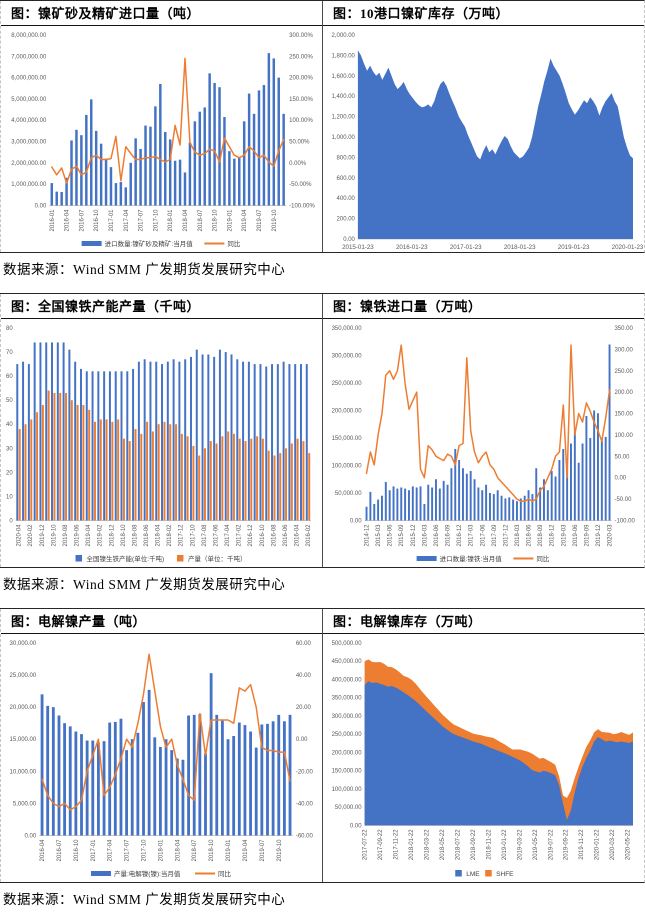  I want to click on svg-text: 2017-04, so click(228, 535).